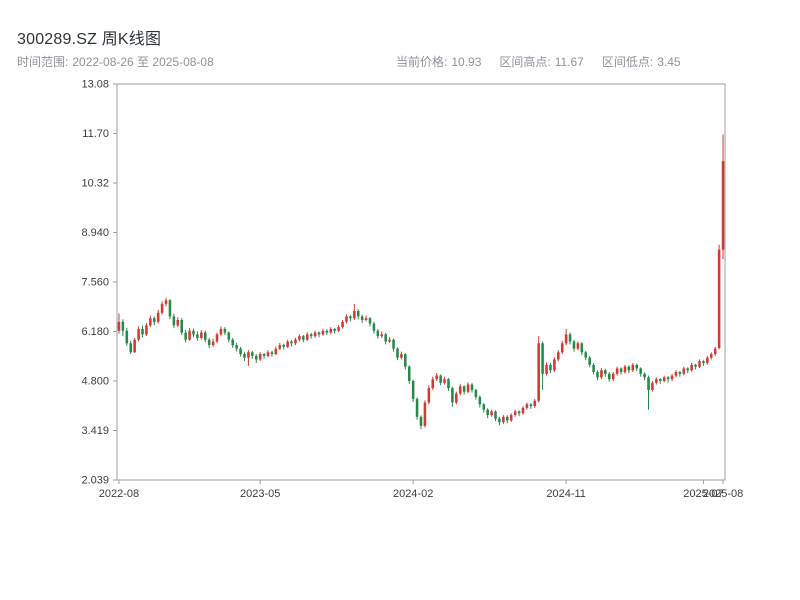  What do you see at coordinates (413, 494) in the screenshot?
I see `x-axis-tick-label: 2024-02` at bounding box center [413, 494].